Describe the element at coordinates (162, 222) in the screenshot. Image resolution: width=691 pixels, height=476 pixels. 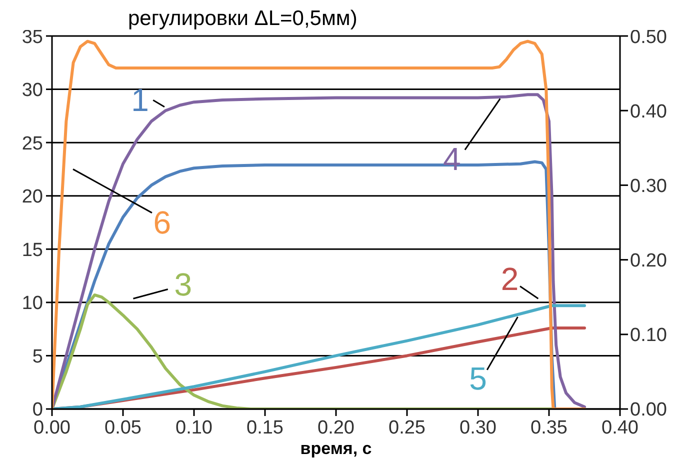
I see `text: 6` at that location.